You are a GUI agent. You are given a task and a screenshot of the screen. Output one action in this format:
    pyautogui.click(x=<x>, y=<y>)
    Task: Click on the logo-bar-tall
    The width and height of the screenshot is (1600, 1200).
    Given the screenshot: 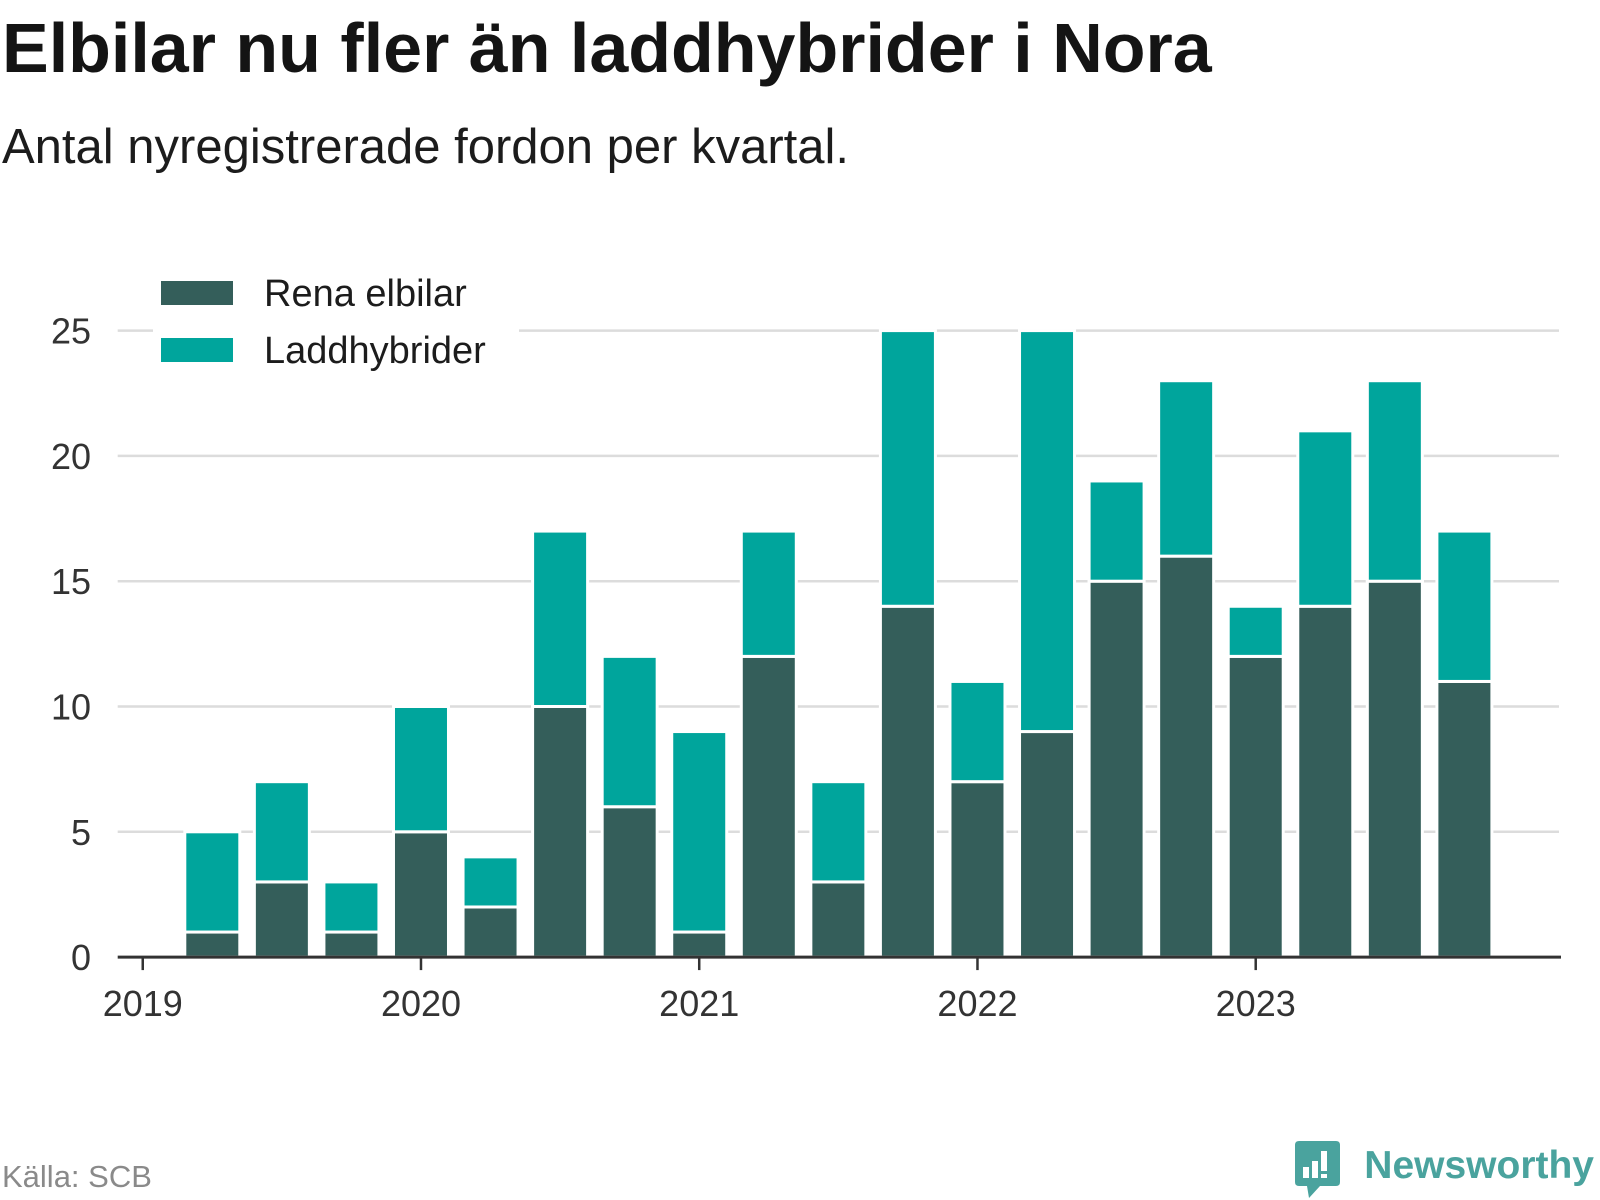 What is the action you would take?
    pyautogui.click(x=1324, y=1161)
    